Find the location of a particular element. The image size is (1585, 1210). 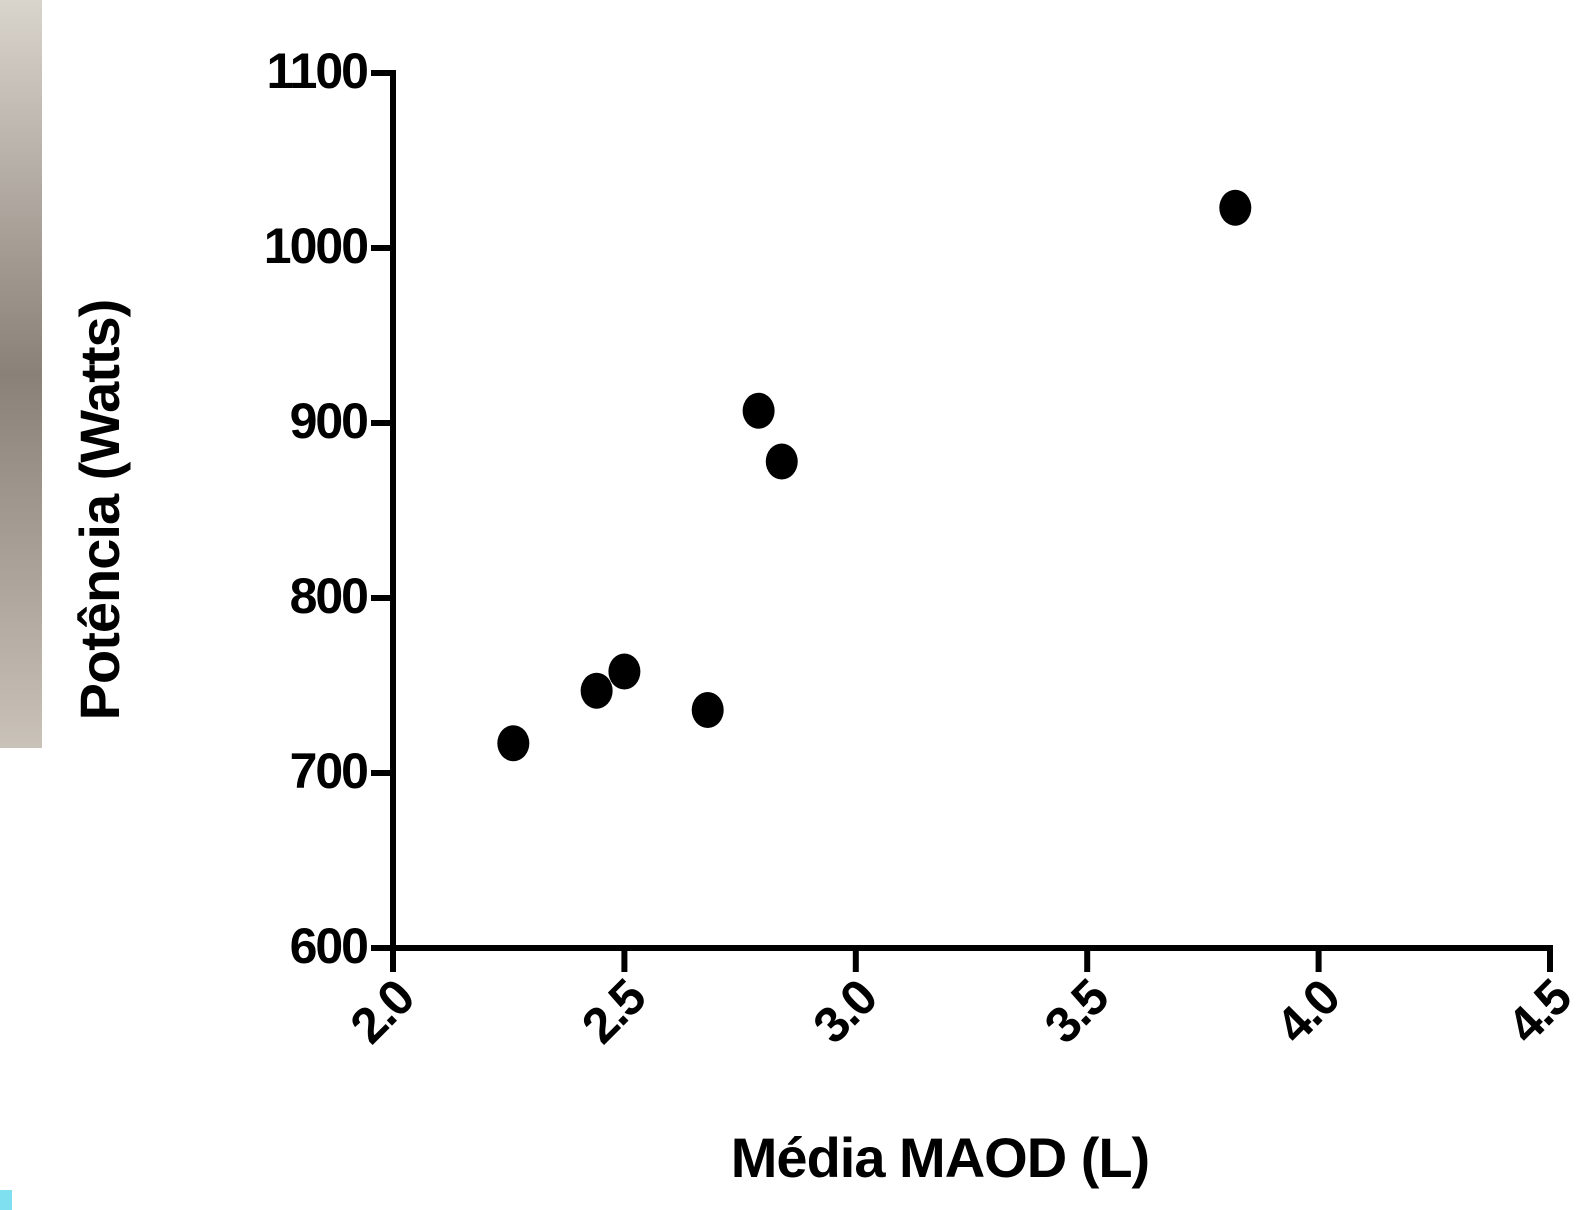

x-tick-label: 3.5 is located at coordinates (1076, 1011).